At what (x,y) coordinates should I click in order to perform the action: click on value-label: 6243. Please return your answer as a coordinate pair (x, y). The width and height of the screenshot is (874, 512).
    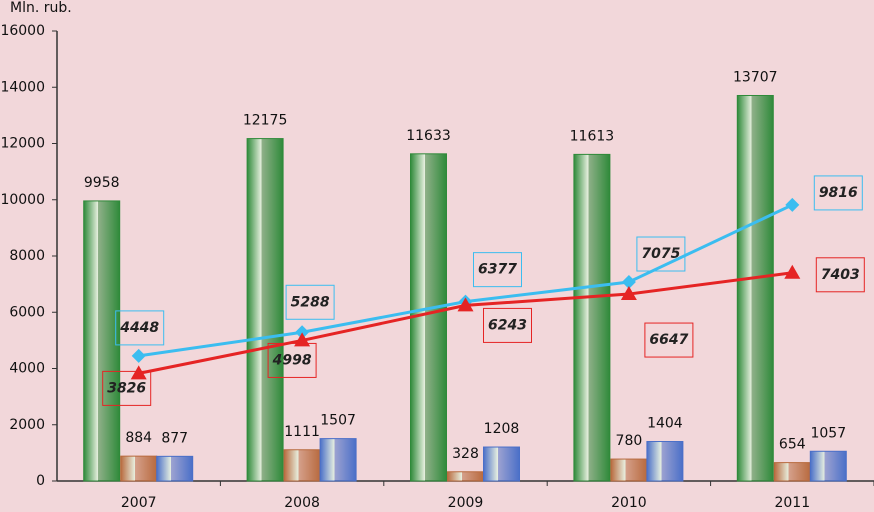
    Looking at the image, I should click on (507, 325).